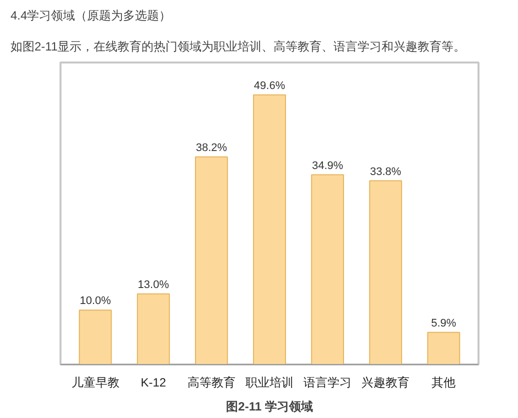  What do you see at coordinates (328, 383) in the screenshot?
I see `x-tick-label: 语言学习` at bounding box center [328, 383].